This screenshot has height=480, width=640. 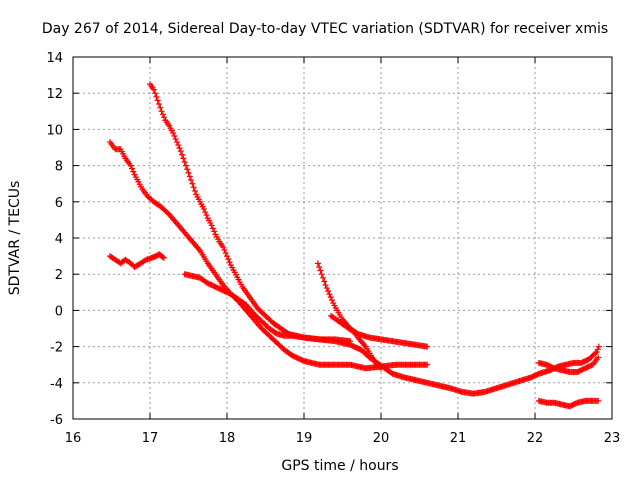 I want to click on series-track-c, so click(x=136, y=260).